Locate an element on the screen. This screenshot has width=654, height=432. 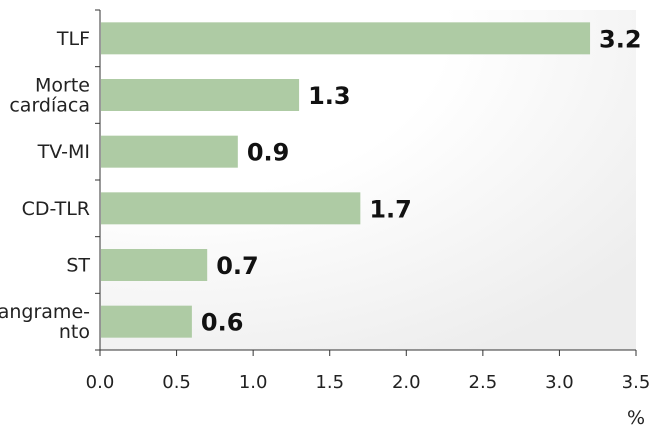
x-tick-label-2: 1.0 is located at coordinates (253, 382).